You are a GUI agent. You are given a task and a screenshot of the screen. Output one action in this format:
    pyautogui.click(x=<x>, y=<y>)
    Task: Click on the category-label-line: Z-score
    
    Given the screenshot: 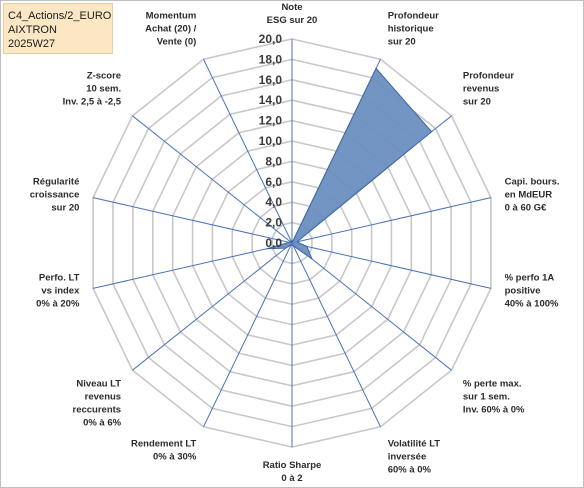 What is the action you would take?
    pyautogui.click(x=104, y=75)
    